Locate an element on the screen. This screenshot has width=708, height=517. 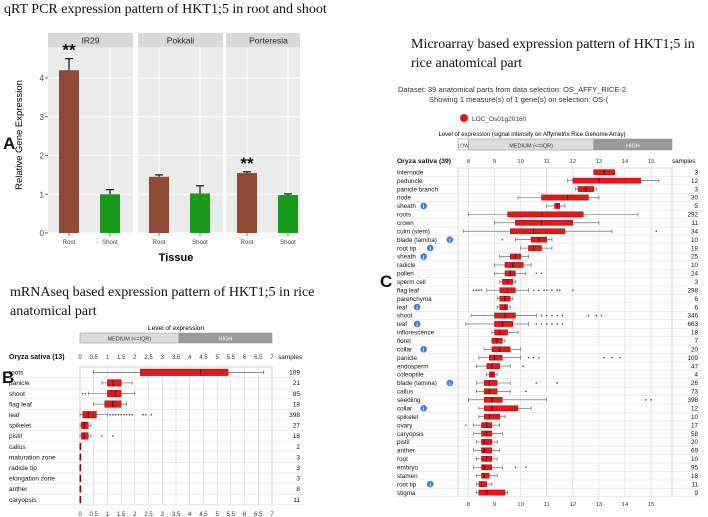
c-tick-label-top: 8 is located at coordinates (468, 162).